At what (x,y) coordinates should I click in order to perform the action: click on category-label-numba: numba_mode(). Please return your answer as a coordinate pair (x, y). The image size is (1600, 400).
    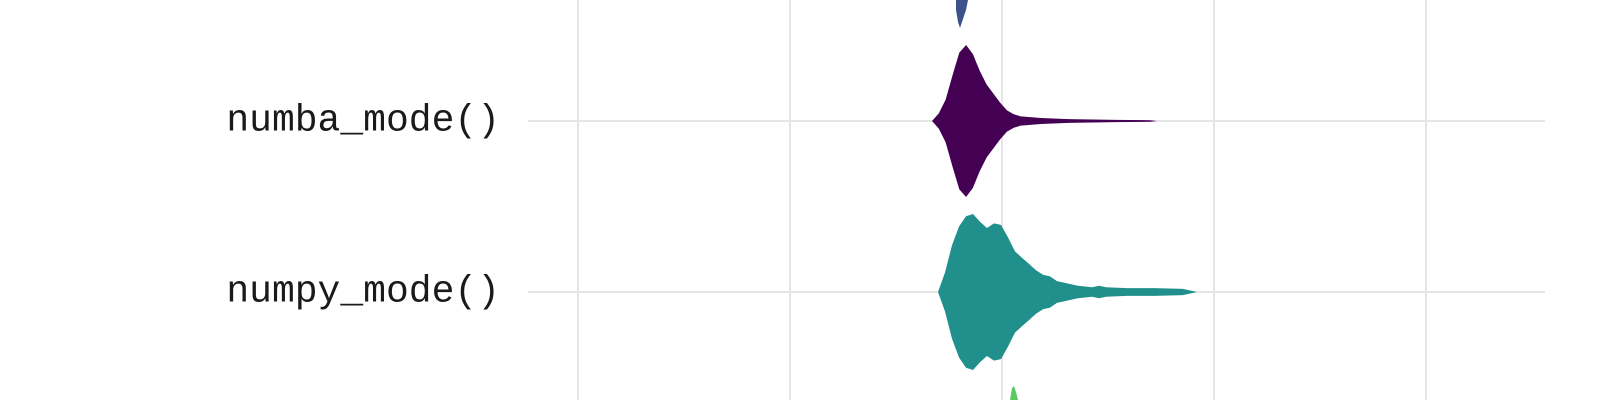
    Looking at the image, I should click on (363, 121).